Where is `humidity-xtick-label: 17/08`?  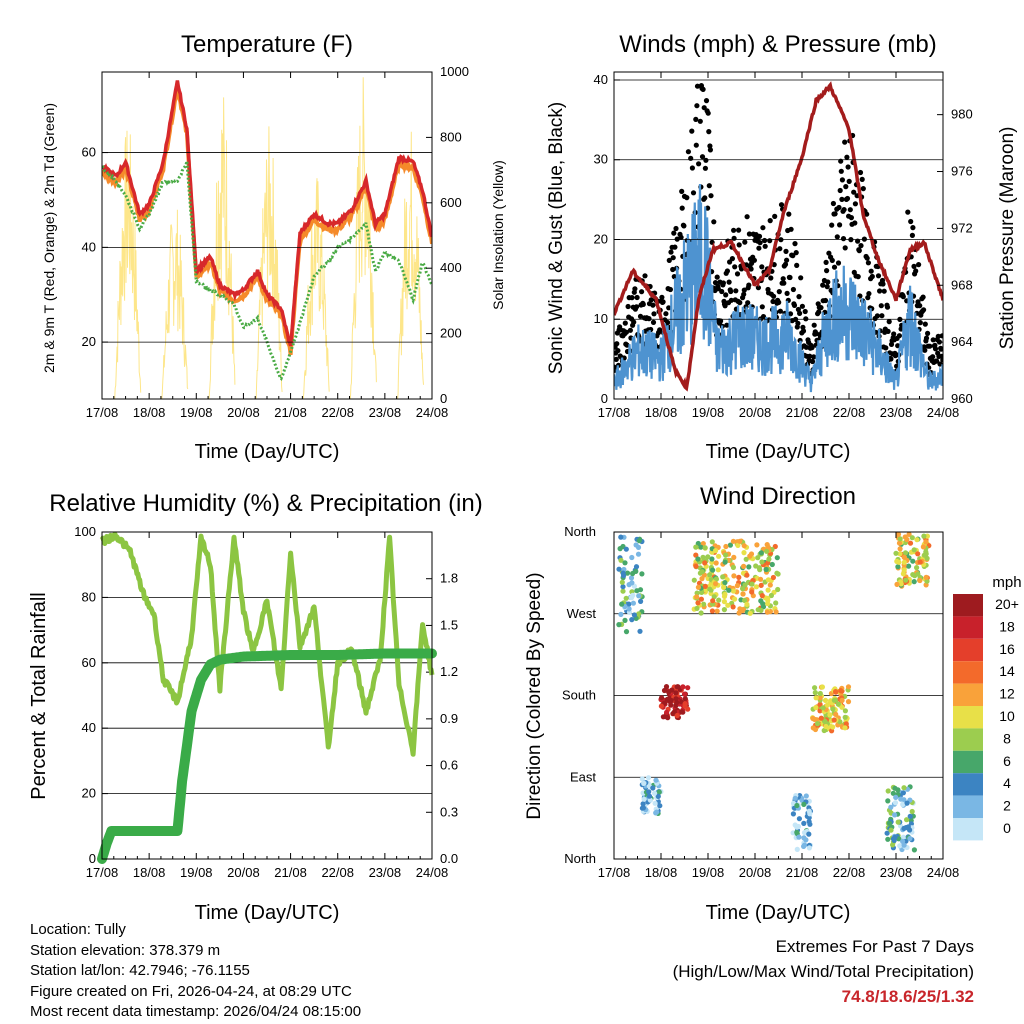
humidity-xtick-label: 17/08 is located at coordinates (102, 872).